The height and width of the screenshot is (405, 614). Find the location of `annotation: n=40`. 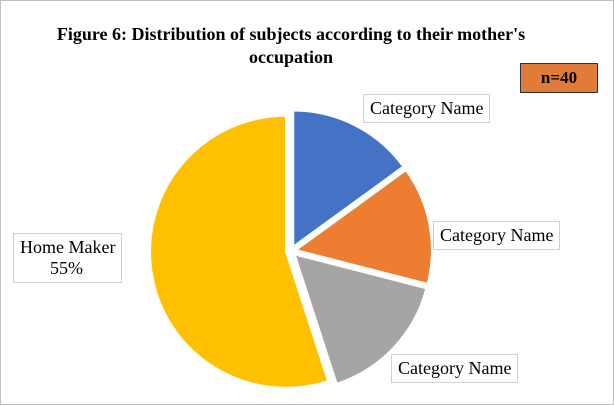

annotation: n=40 is located at coordinates (559, 78).